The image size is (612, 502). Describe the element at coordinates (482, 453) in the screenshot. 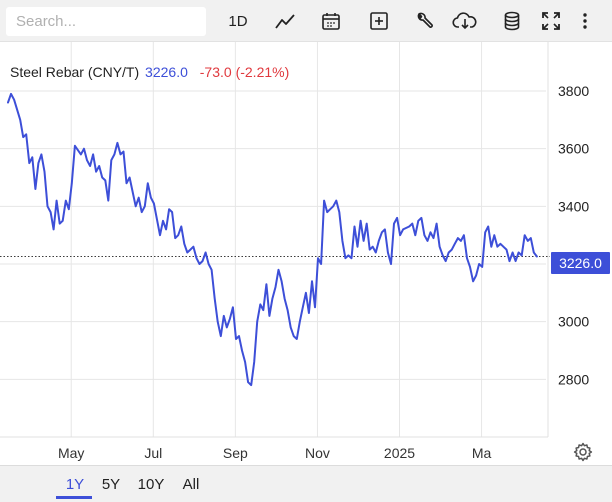

I see `x-tick-label: Ma` at that location.